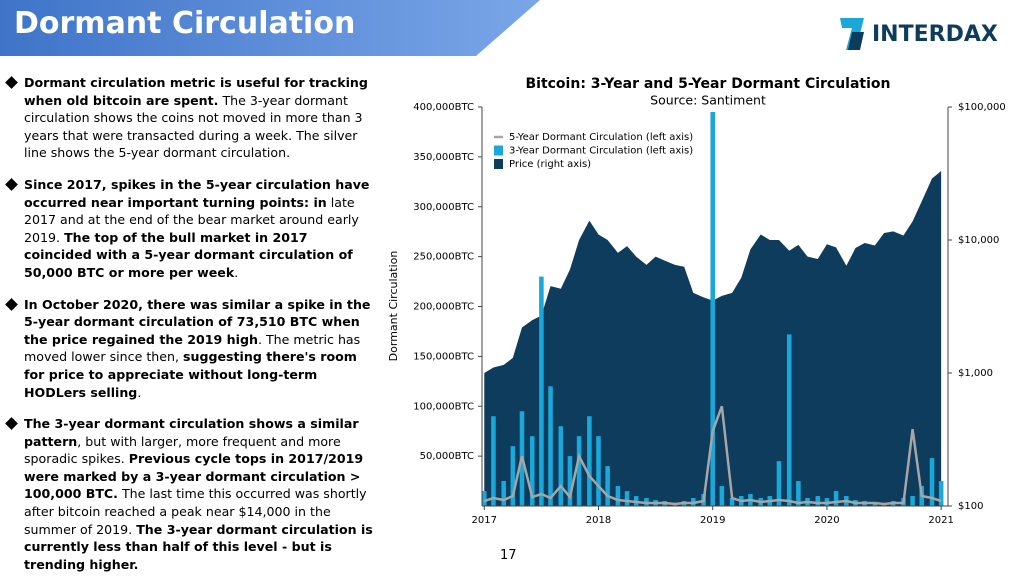  What do you see at coordinates (443, 107) in the screenshot?
I see `y-tick-label: 400,000BTC` at bounding box center [443, 107].